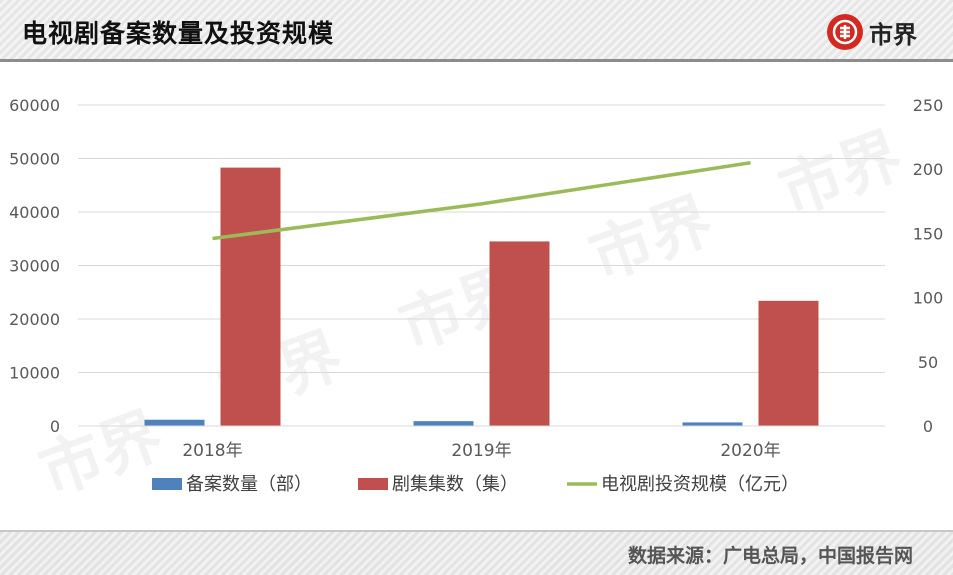  What do you see at coordinates (928, 426) in the screenshot?
I see `y-right-tick-label: 0` at bounding box center [928, 426].